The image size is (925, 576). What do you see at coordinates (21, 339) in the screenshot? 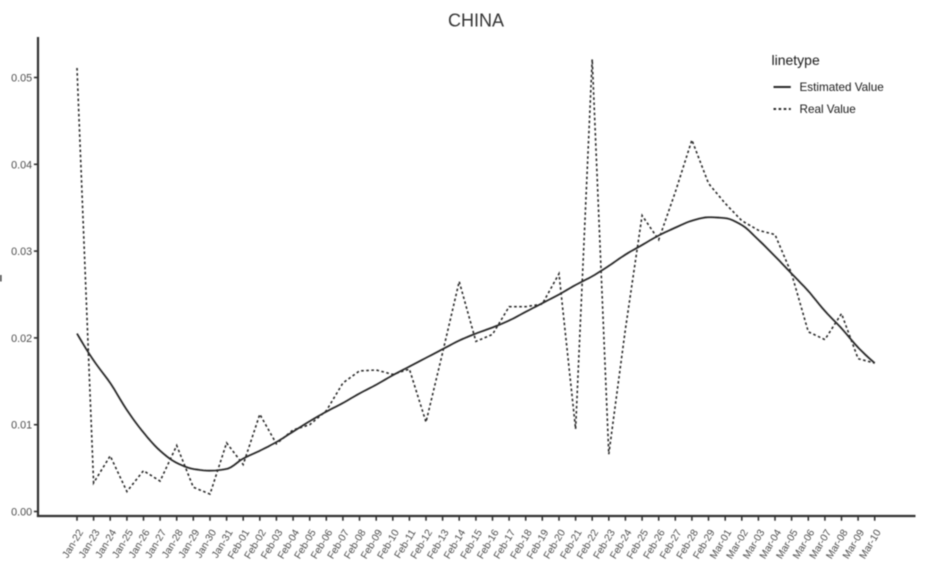
I see `svg-text: 0.02` at bounding box center [21, 339].